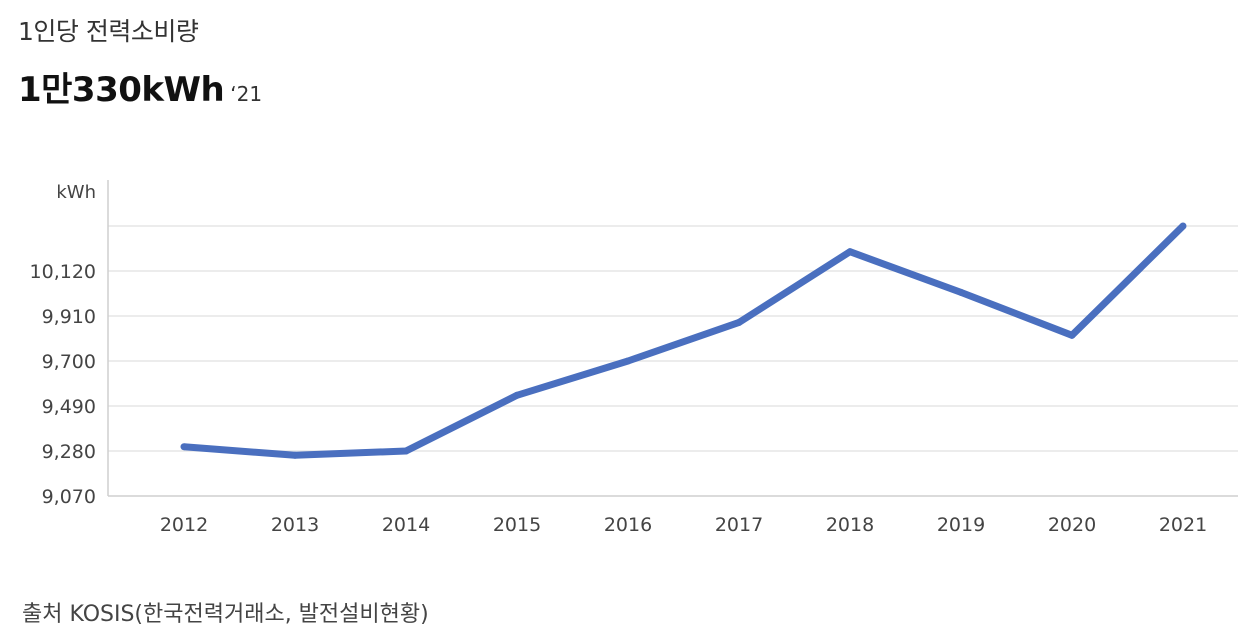  Describe the element at coordinates (246, 94) in the screenshot. I see `headline-year: ‘21` at that location.